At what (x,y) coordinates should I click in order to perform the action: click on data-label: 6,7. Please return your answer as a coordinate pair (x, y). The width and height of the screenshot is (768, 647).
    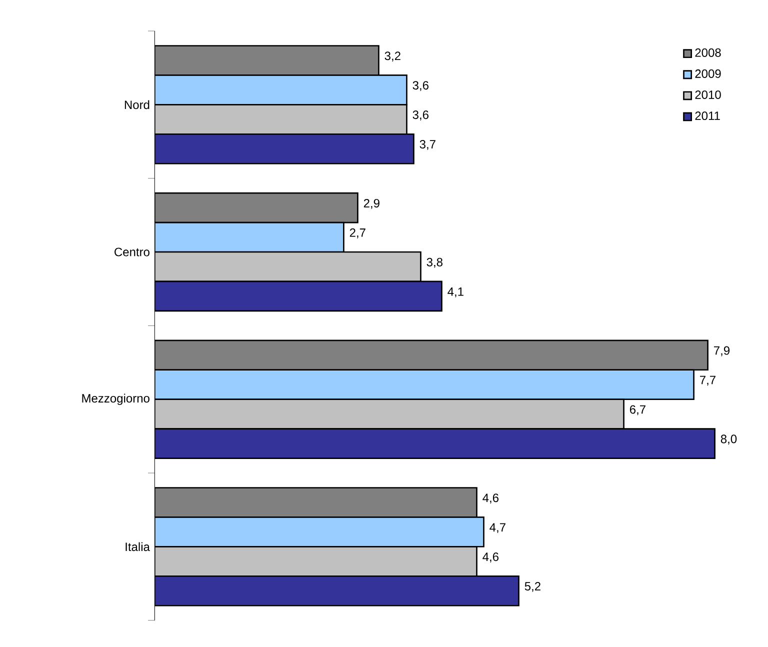
    Looking at the image, I should click on (638, 410).